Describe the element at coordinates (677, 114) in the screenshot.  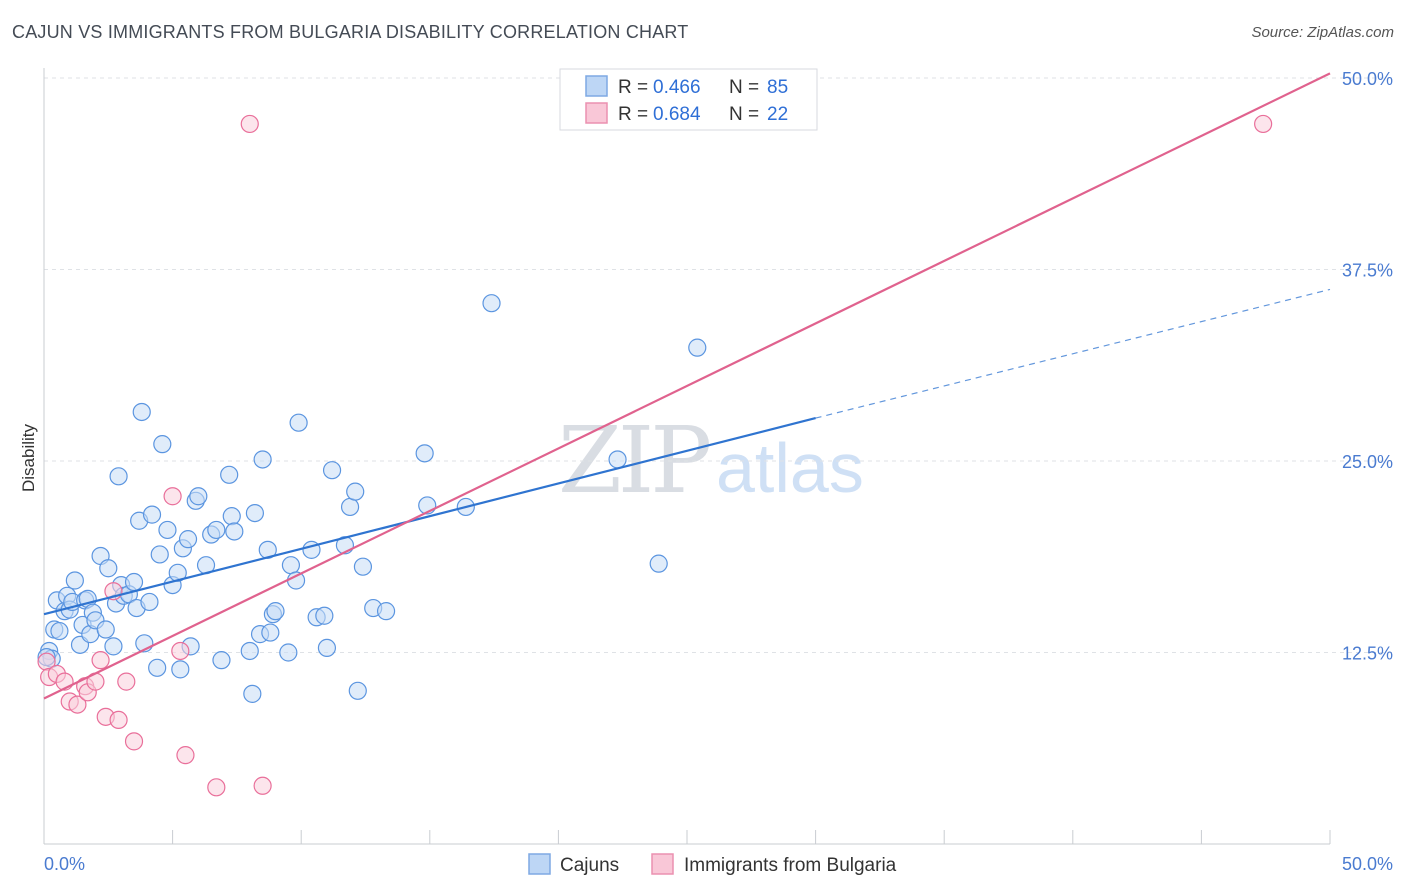
I see `legend-r-value-bulgaria: 0.684` at that location.